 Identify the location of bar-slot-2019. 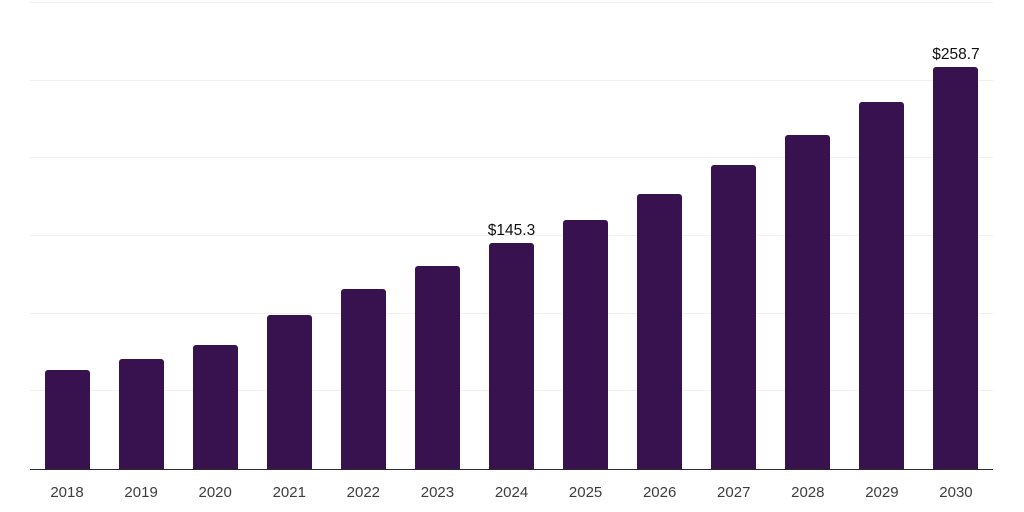
(141, 236).